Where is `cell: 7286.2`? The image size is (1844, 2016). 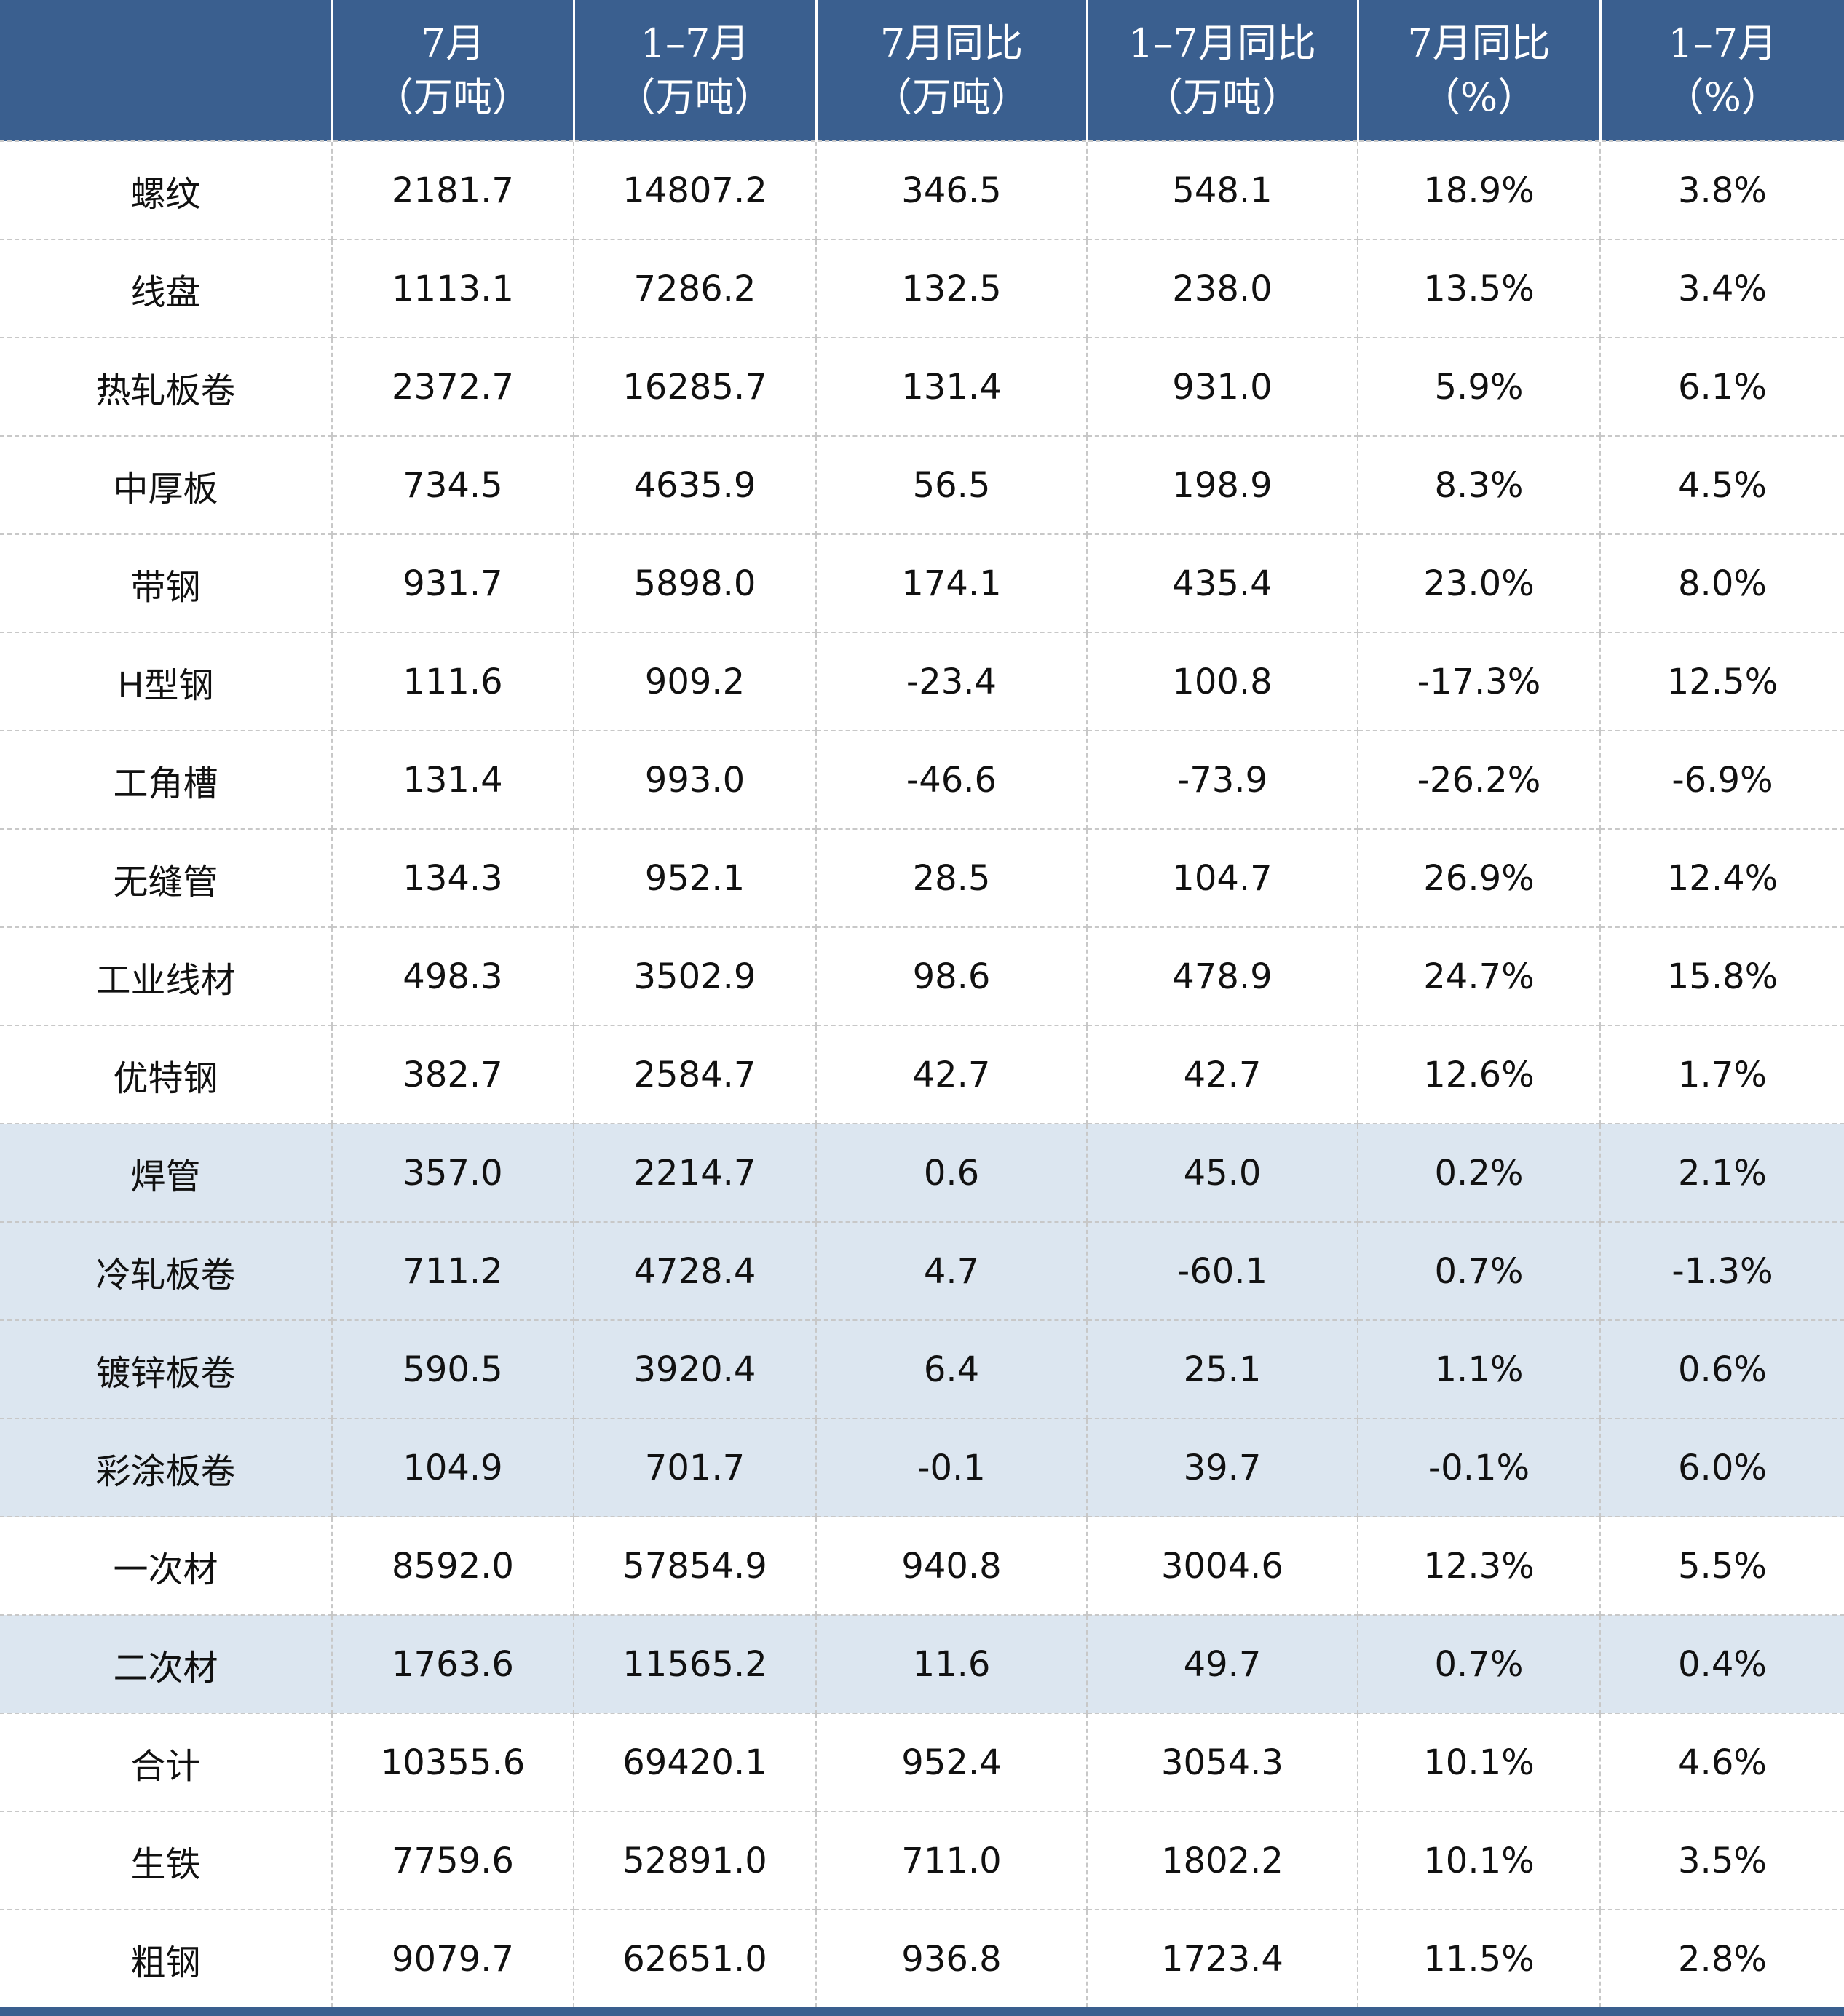
cell: 7286.2 is located at coordinates (695, 288).